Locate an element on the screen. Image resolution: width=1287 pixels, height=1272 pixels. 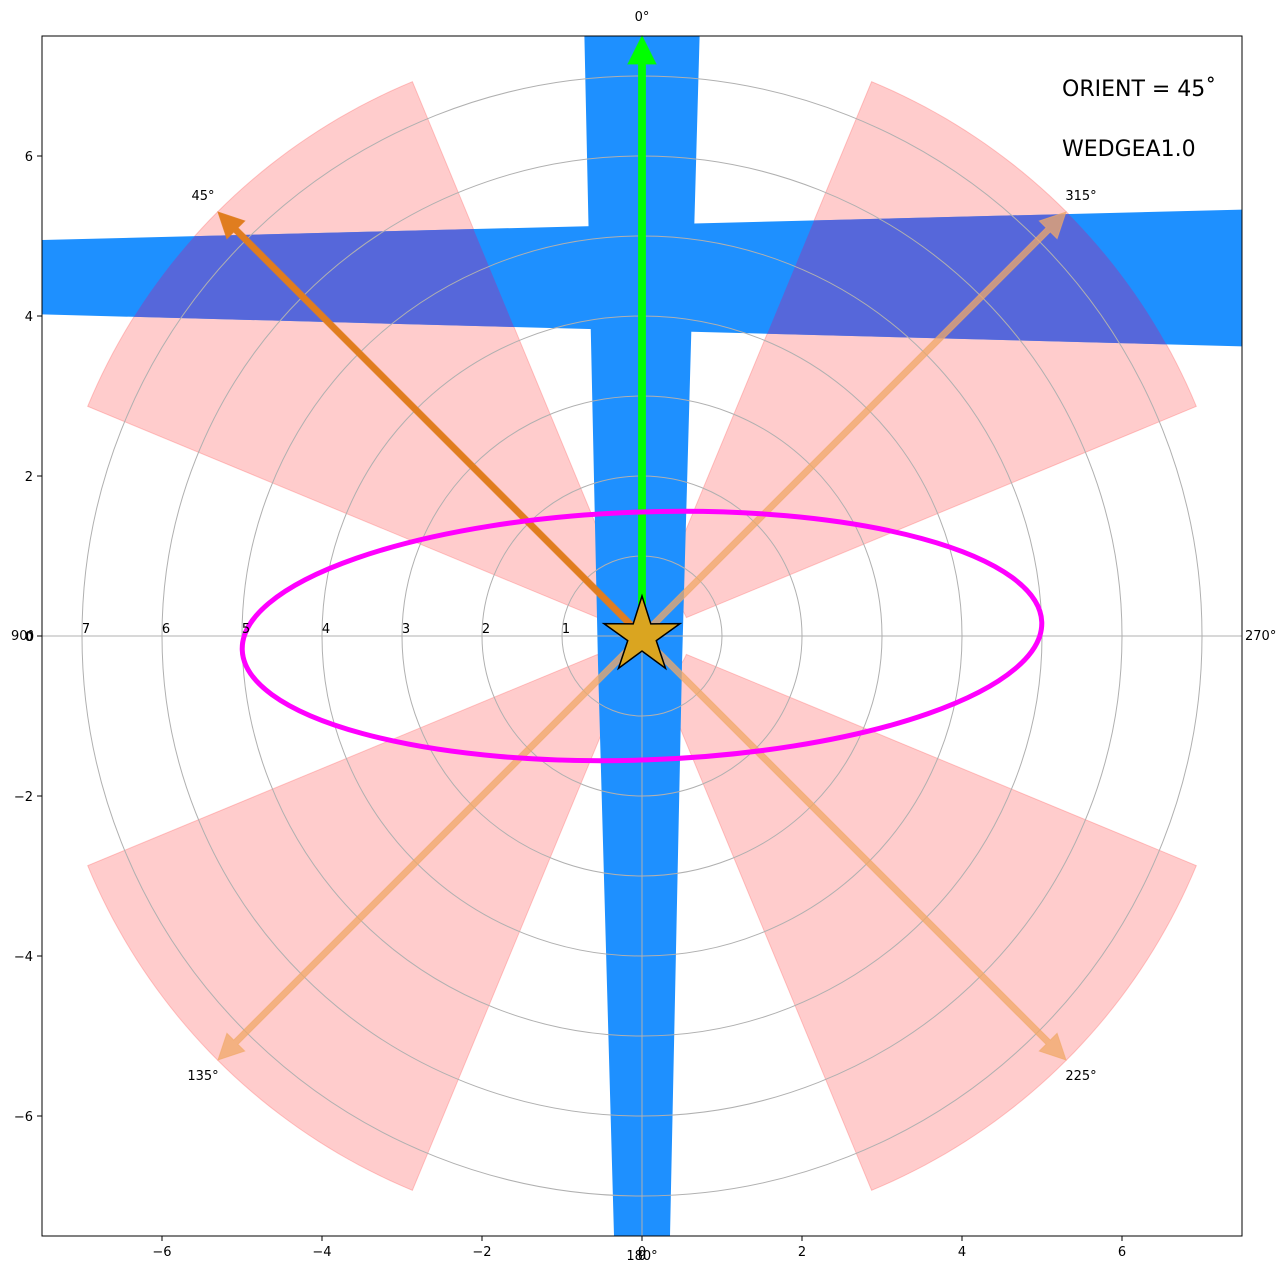
y-tick-label: 4 is located at coordinates (29, 317).